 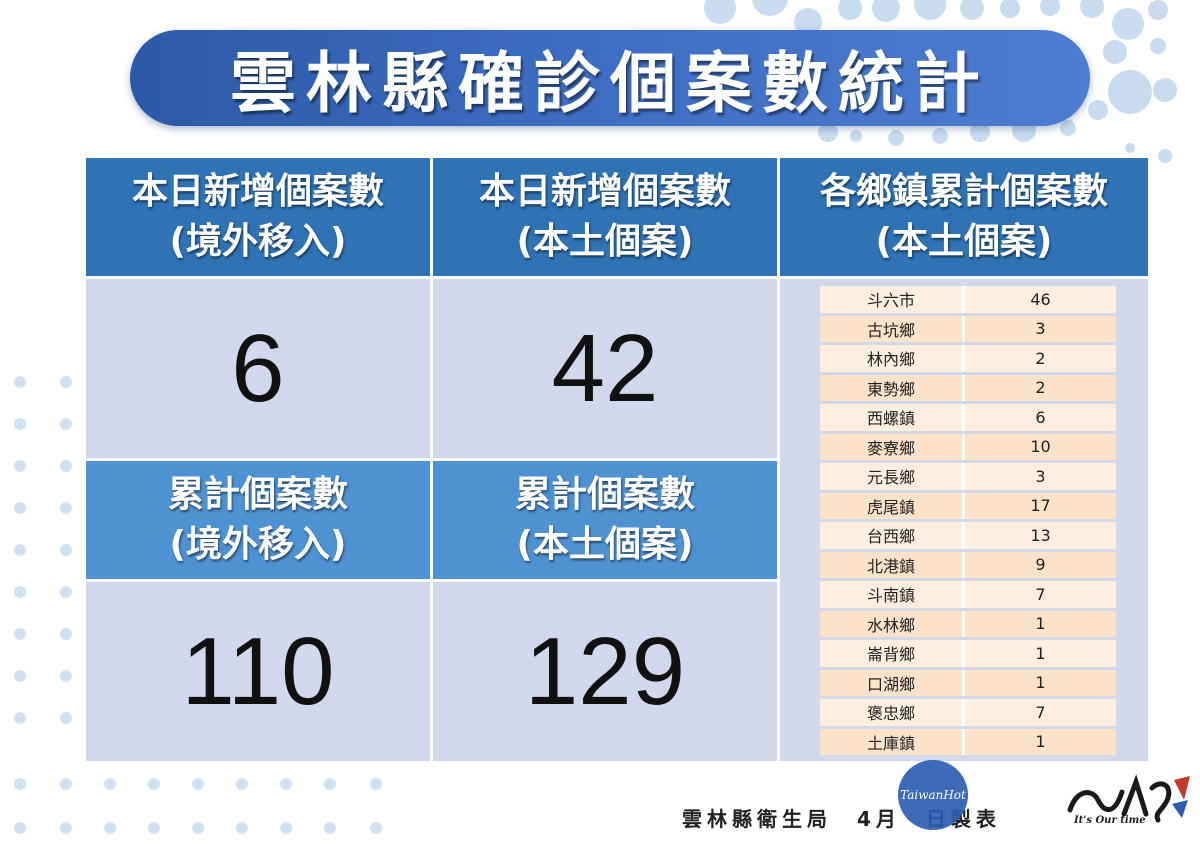 I want to click on township-row: 西螺鎮 6, so click(x=968, y=417).